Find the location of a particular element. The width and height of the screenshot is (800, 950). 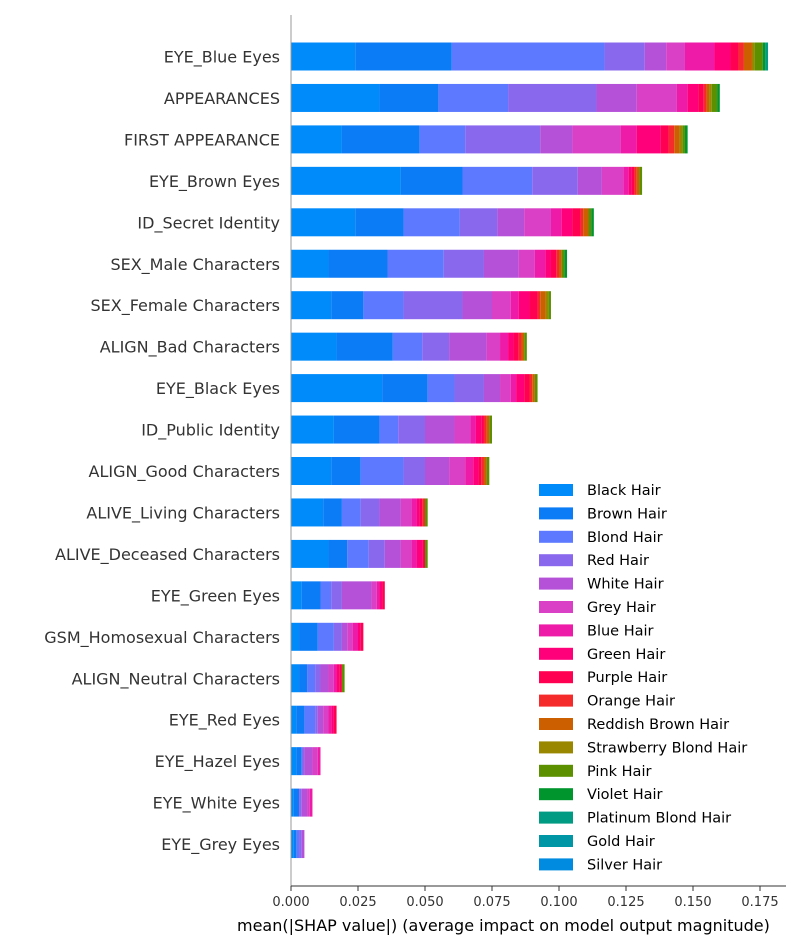

feature-label: EYE_White Eyes is located at coordinates (216, 804).